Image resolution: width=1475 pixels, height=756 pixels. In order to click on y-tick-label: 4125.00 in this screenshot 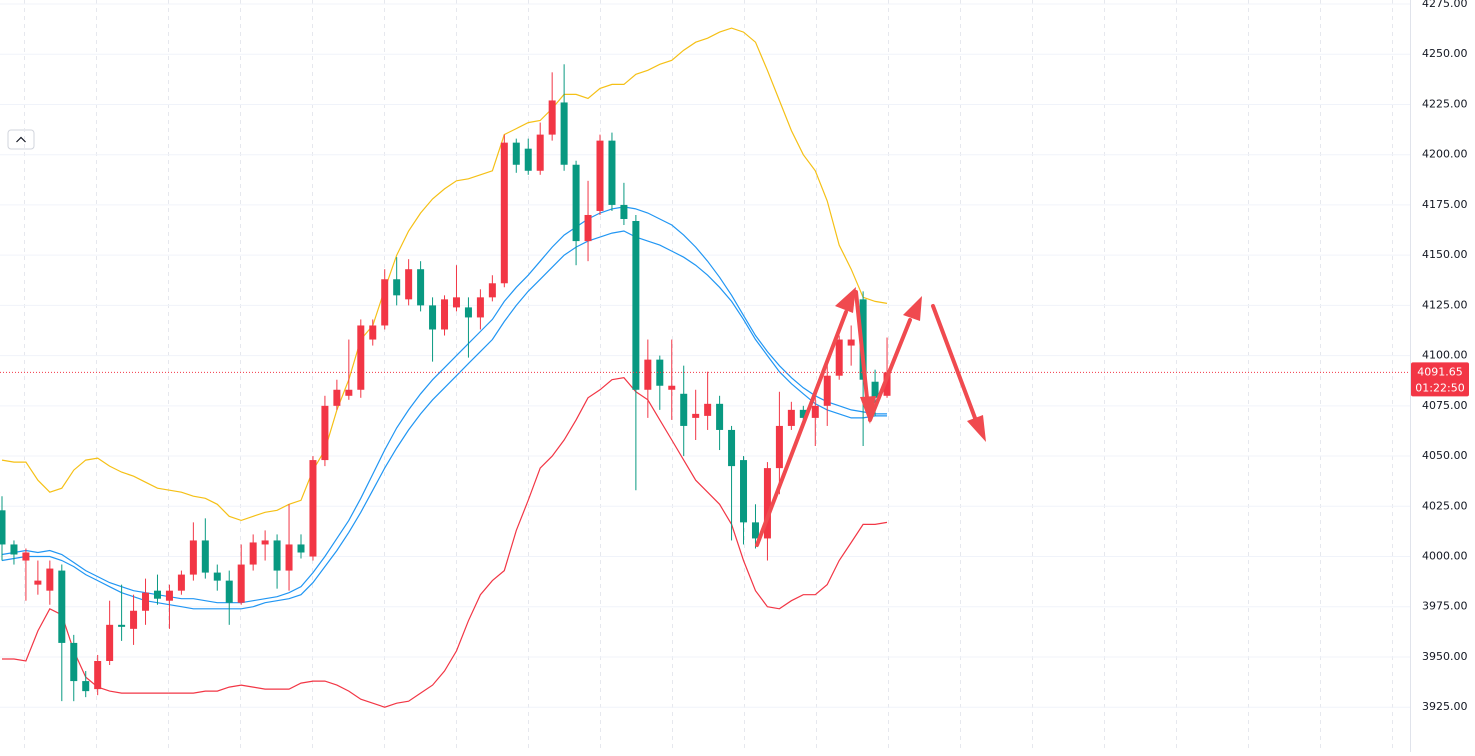, I will do `click(1445, 304)`.